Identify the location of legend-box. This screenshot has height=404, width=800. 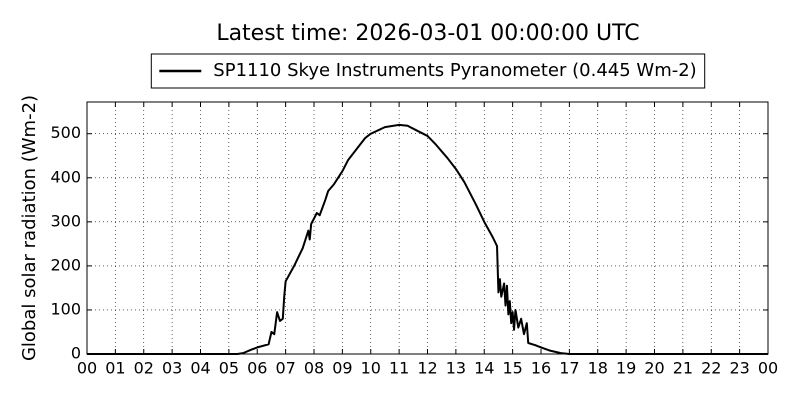
(428, 71).